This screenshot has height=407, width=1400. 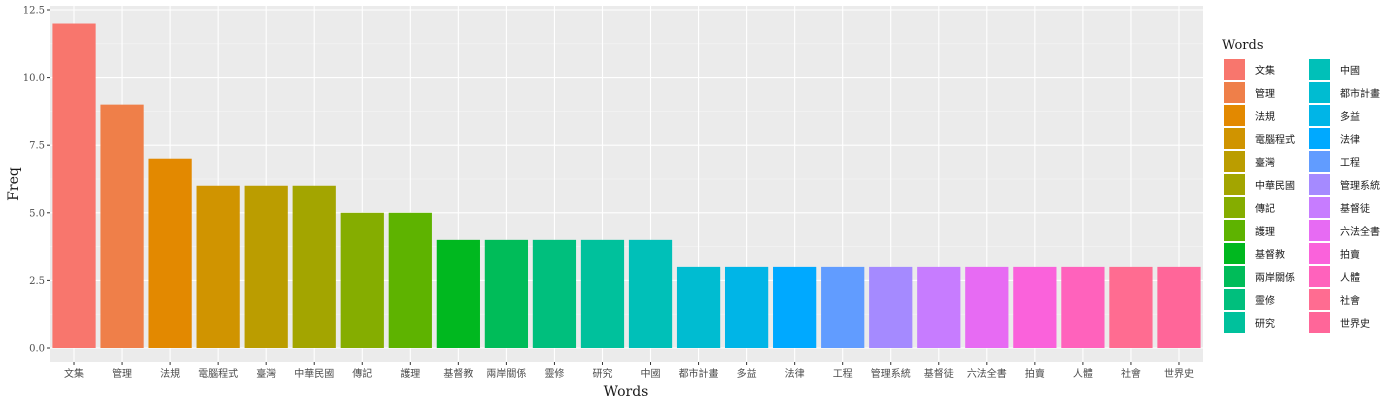 What do you see at coordinates (626, 392) in the screenshot?
I see `x-axis-title: Words` at bounding box center [626, 392].